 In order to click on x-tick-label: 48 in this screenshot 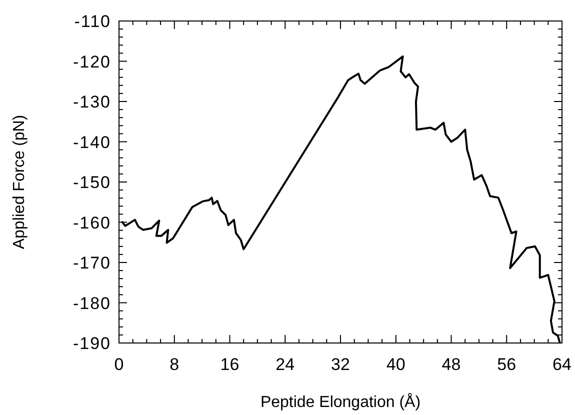, I will do `click(451, 364)`.